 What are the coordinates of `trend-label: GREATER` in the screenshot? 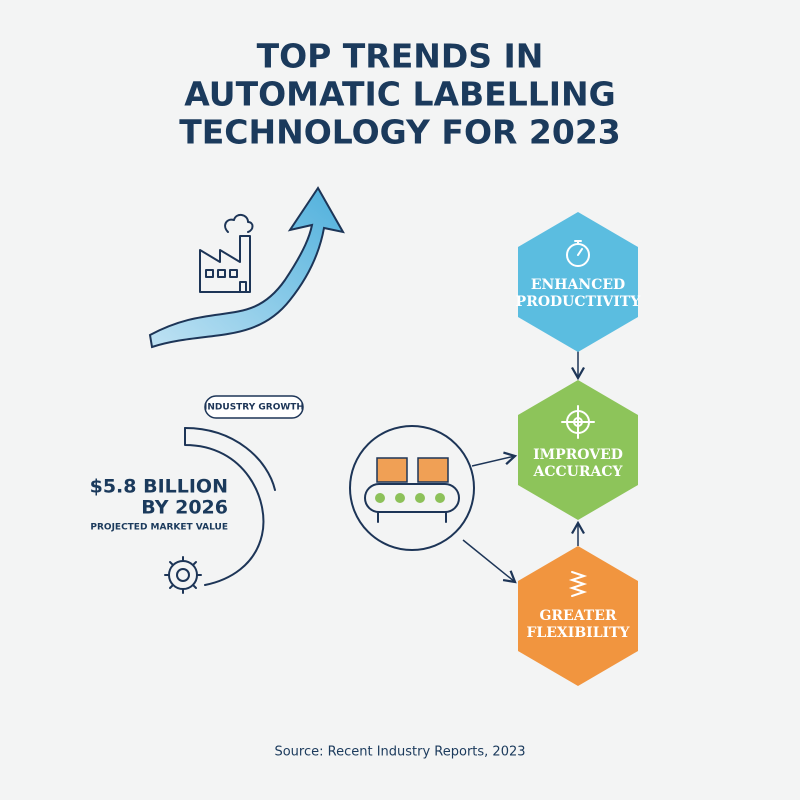 It's located at (577, 616).